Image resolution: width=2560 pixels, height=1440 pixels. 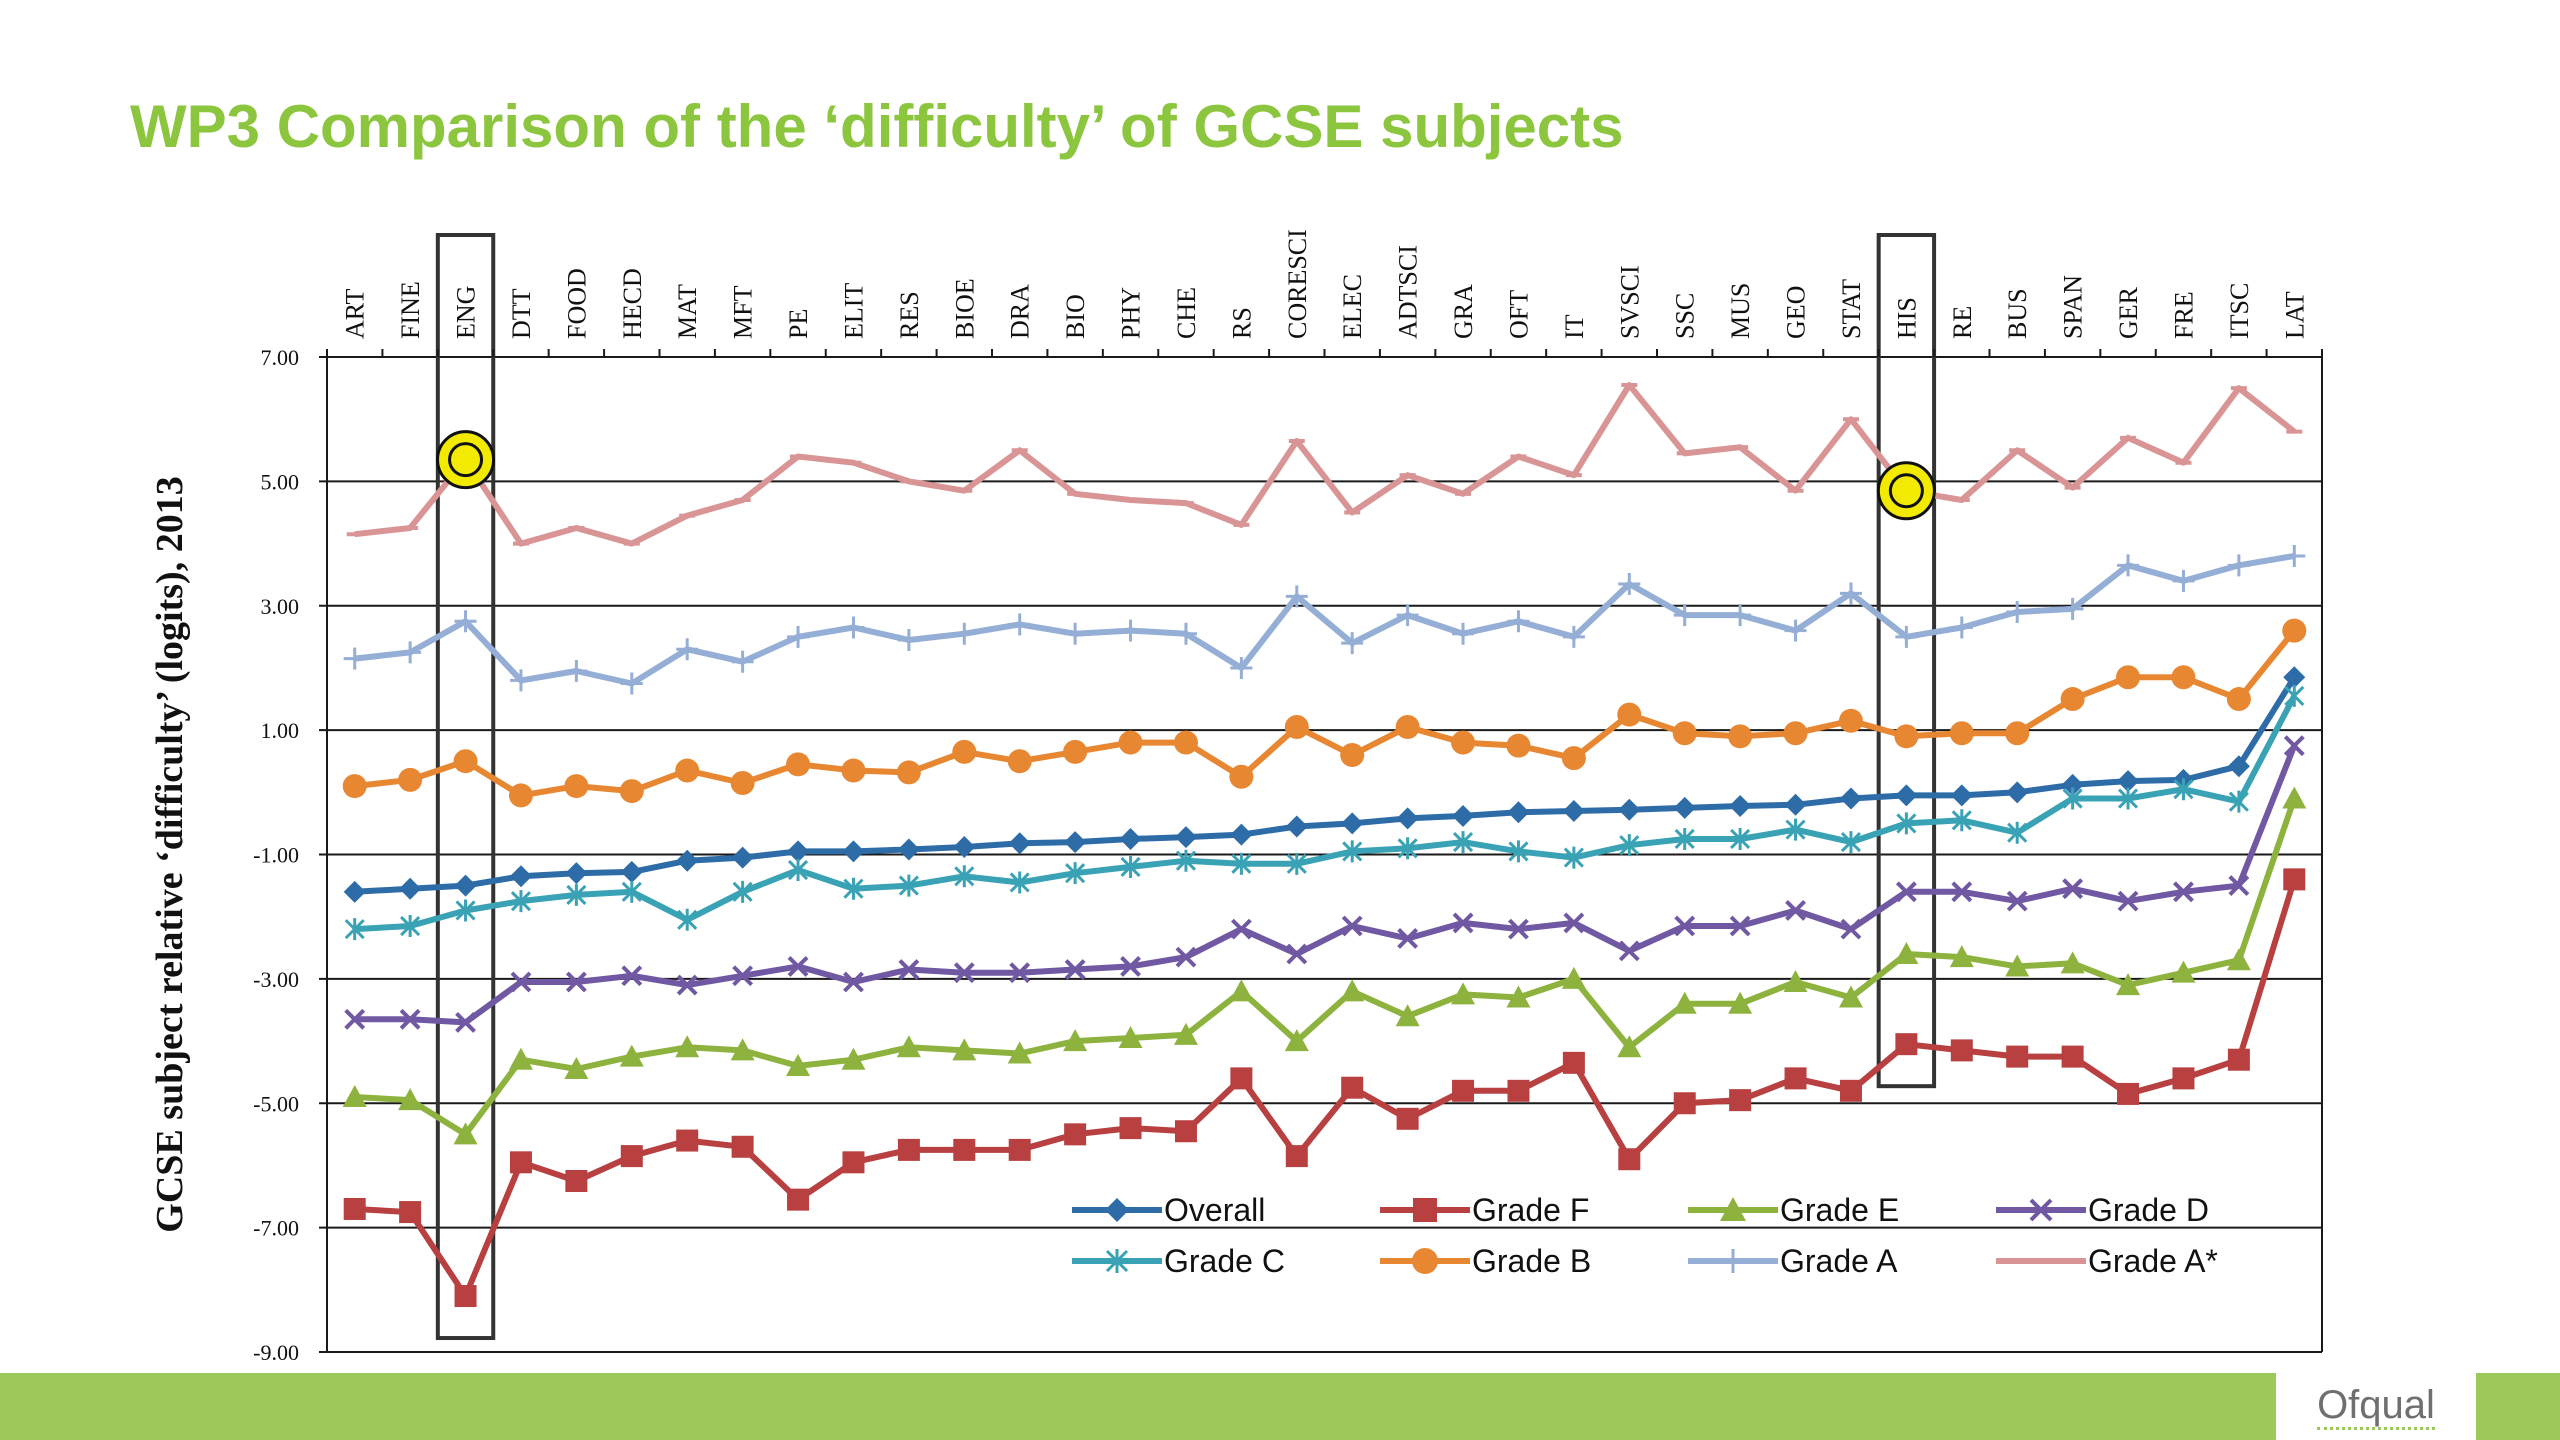 What do you see at coordinates (1408, 292) in the screenshot?
I see `x-tick-label: ADTSCI` at bounding box center [1408, 292].